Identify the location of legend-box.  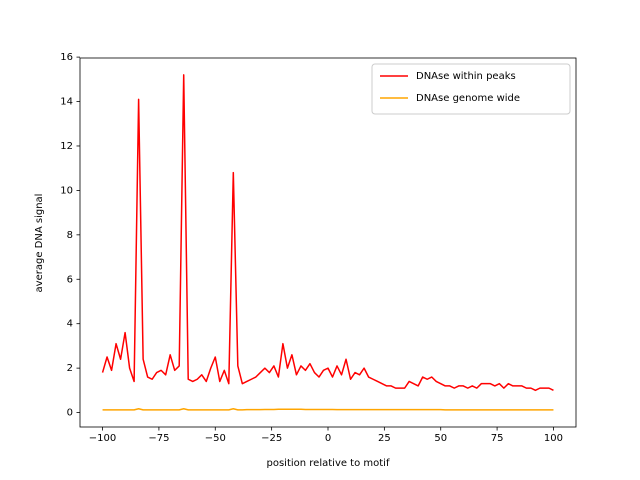
(471, 89).